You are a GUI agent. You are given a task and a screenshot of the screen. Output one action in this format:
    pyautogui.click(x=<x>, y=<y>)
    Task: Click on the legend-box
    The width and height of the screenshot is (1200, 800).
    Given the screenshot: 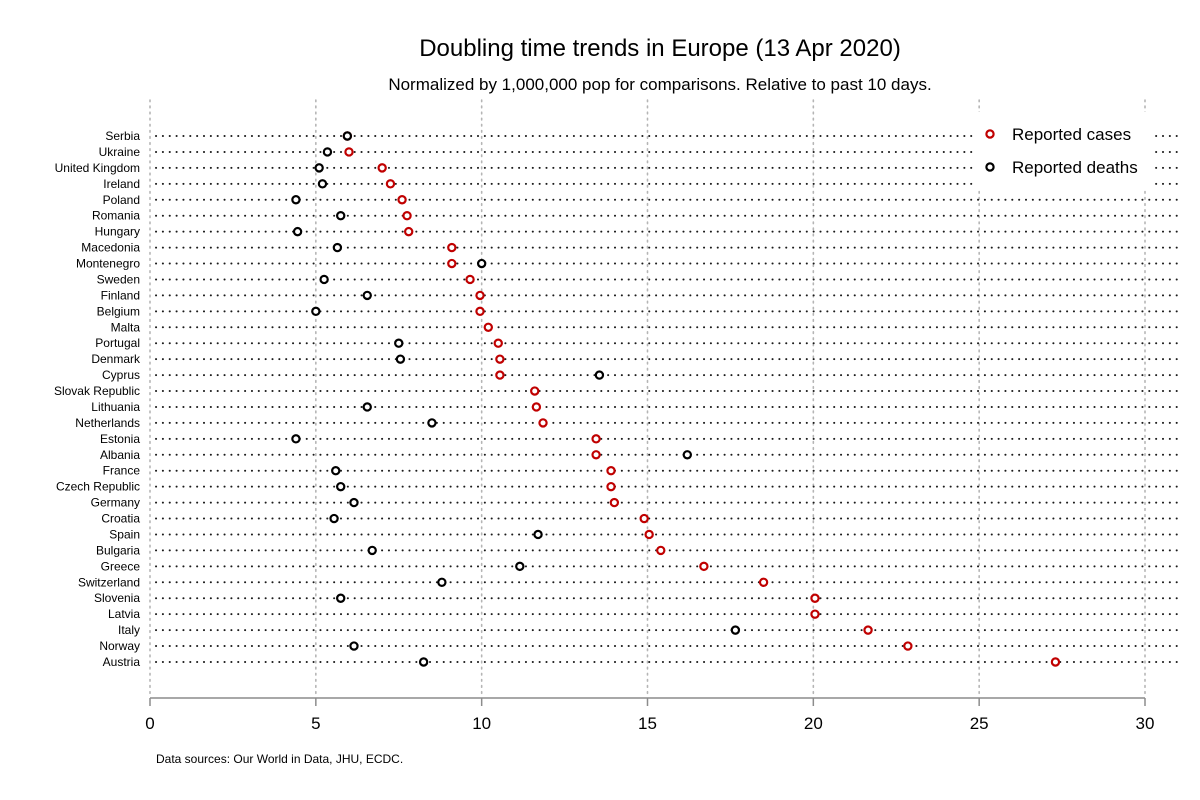 What is the action you would take?
    pyautogui.click(x=1065, y=151)
    